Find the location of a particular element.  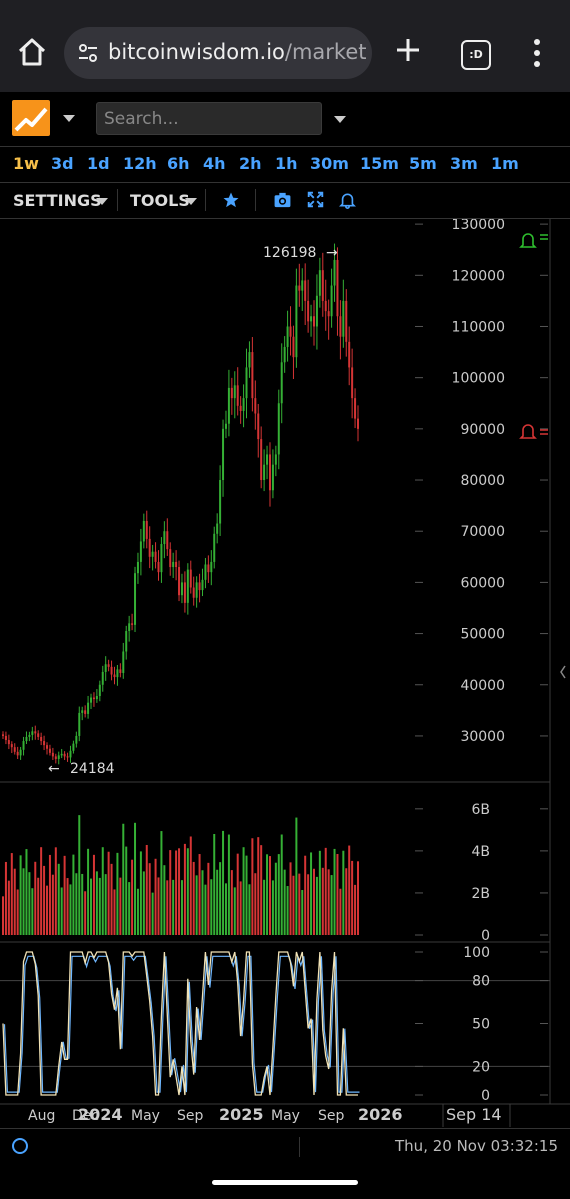

volume-tick-label: 6B is located at coordinates (480, 810).